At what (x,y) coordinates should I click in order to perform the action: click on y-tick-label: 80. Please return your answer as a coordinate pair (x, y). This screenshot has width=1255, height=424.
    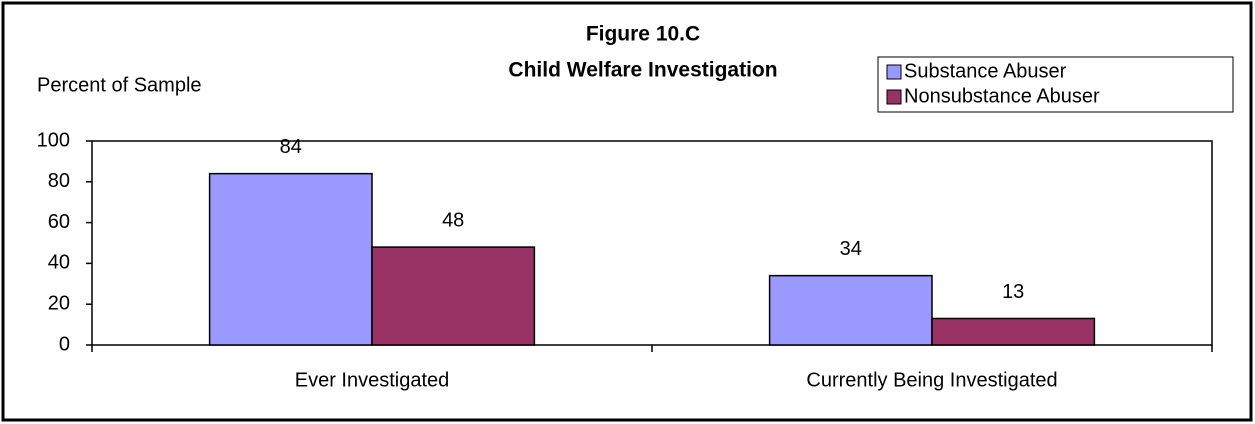
    Looking at the image, I should click on (59, 181).